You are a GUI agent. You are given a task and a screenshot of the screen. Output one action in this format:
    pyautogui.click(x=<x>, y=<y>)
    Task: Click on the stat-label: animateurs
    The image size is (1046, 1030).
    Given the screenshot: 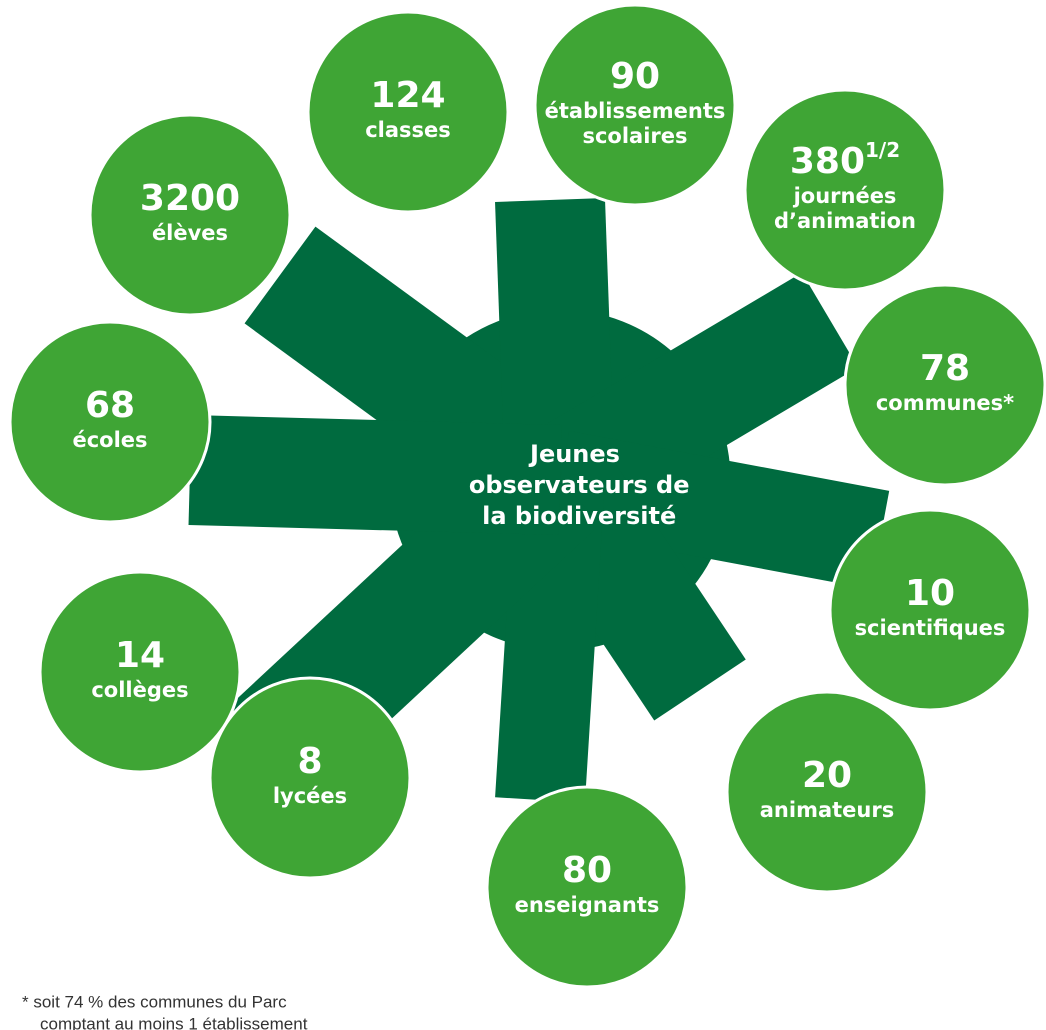 What is the action you would take?
    pyautogui.click(x=827, y=810)
    